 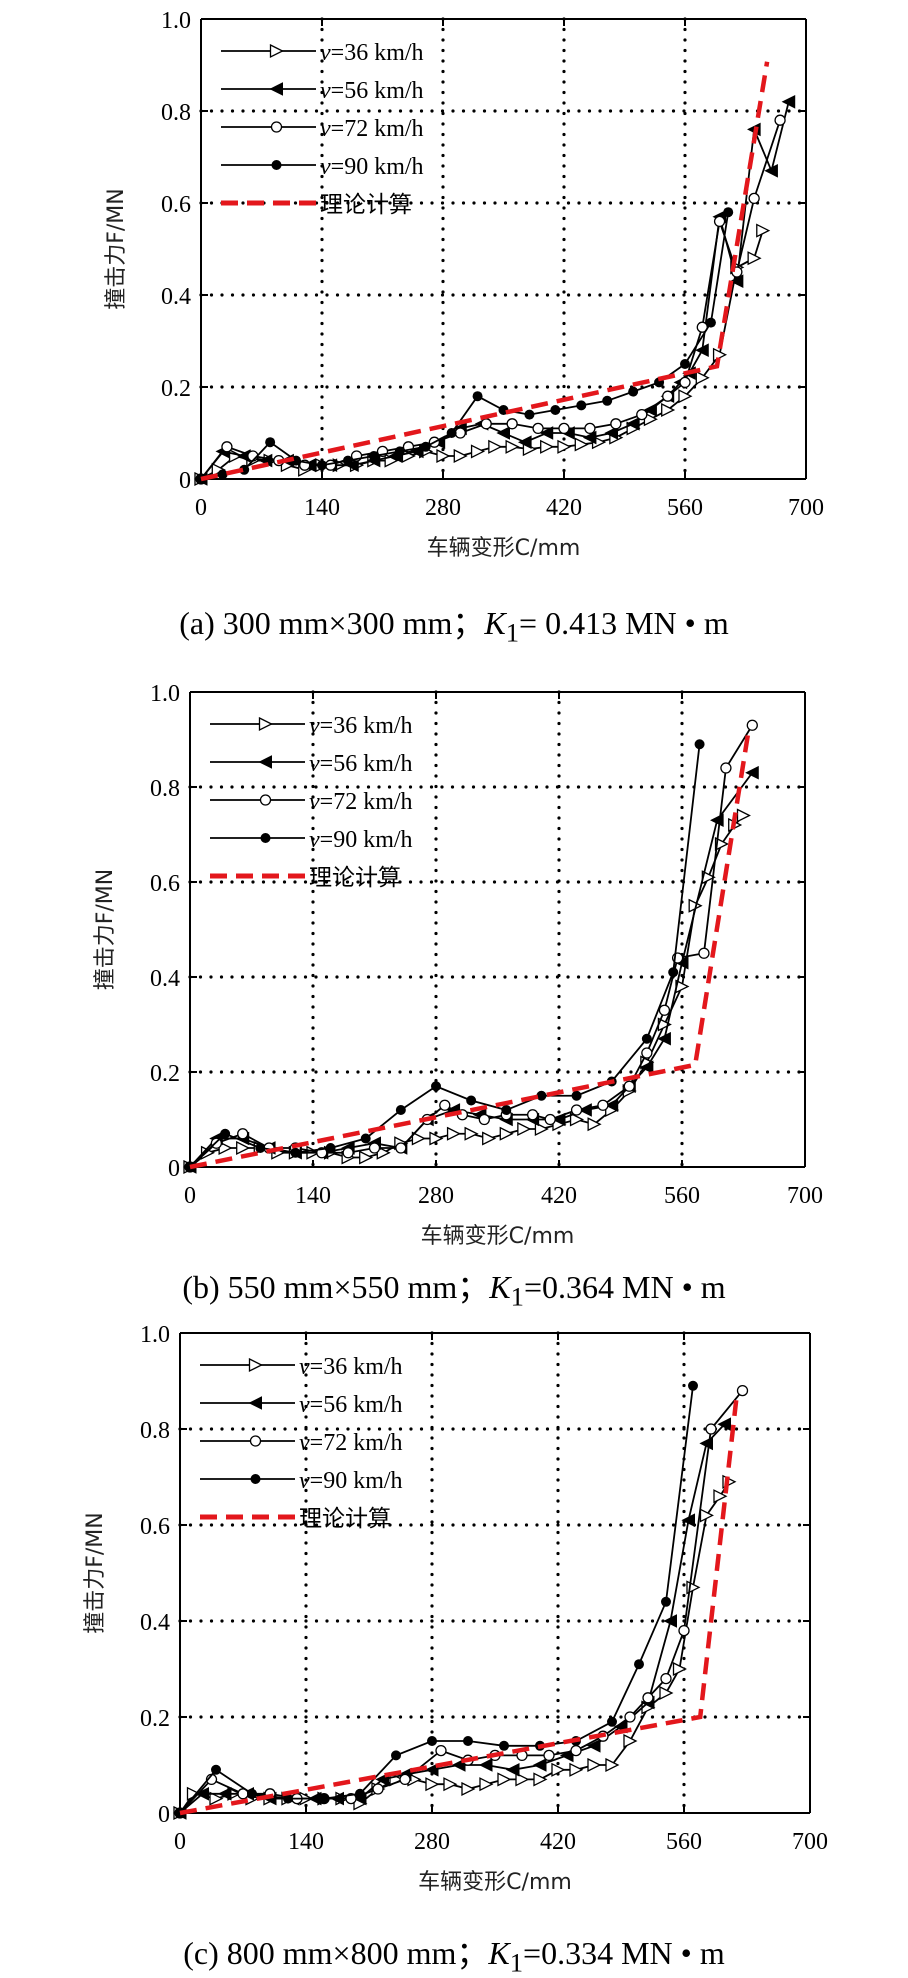 What do you see at coordinates (377, 167) in the screenshot?
I see `legend-value-a-3: =90 km/h` at bounding box center [377, 167].